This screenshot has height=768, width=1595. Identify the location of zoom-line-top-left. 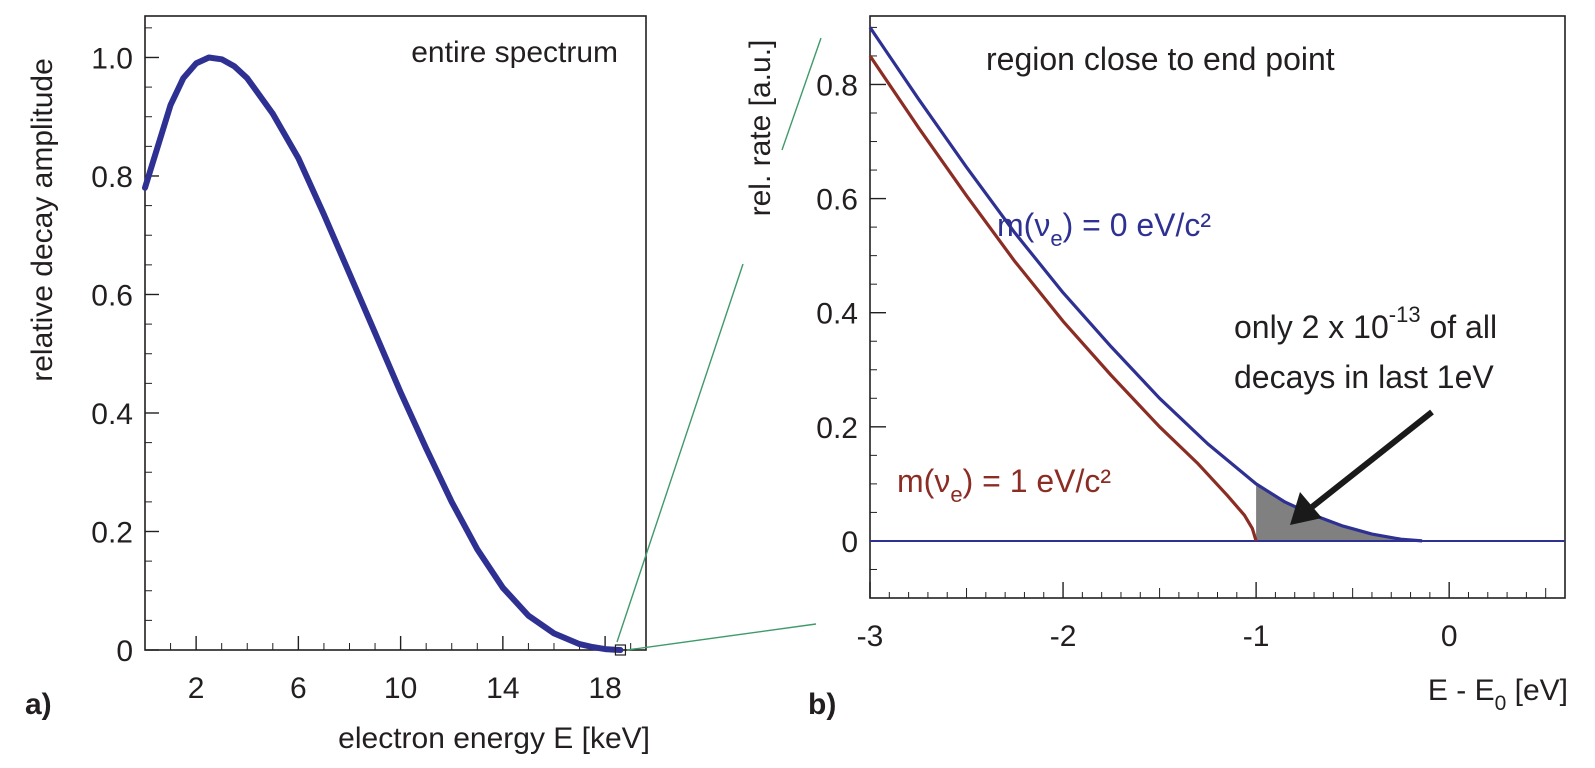
(801, 94).